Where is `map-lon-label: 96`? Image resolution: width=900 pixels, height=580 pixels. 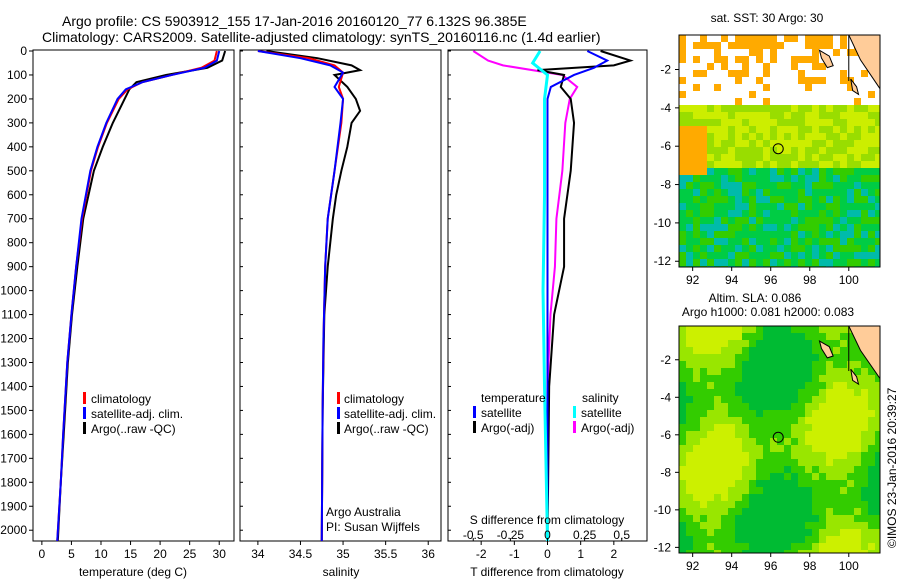 map-lon-label: 96 is located at coordinates (771, 566).